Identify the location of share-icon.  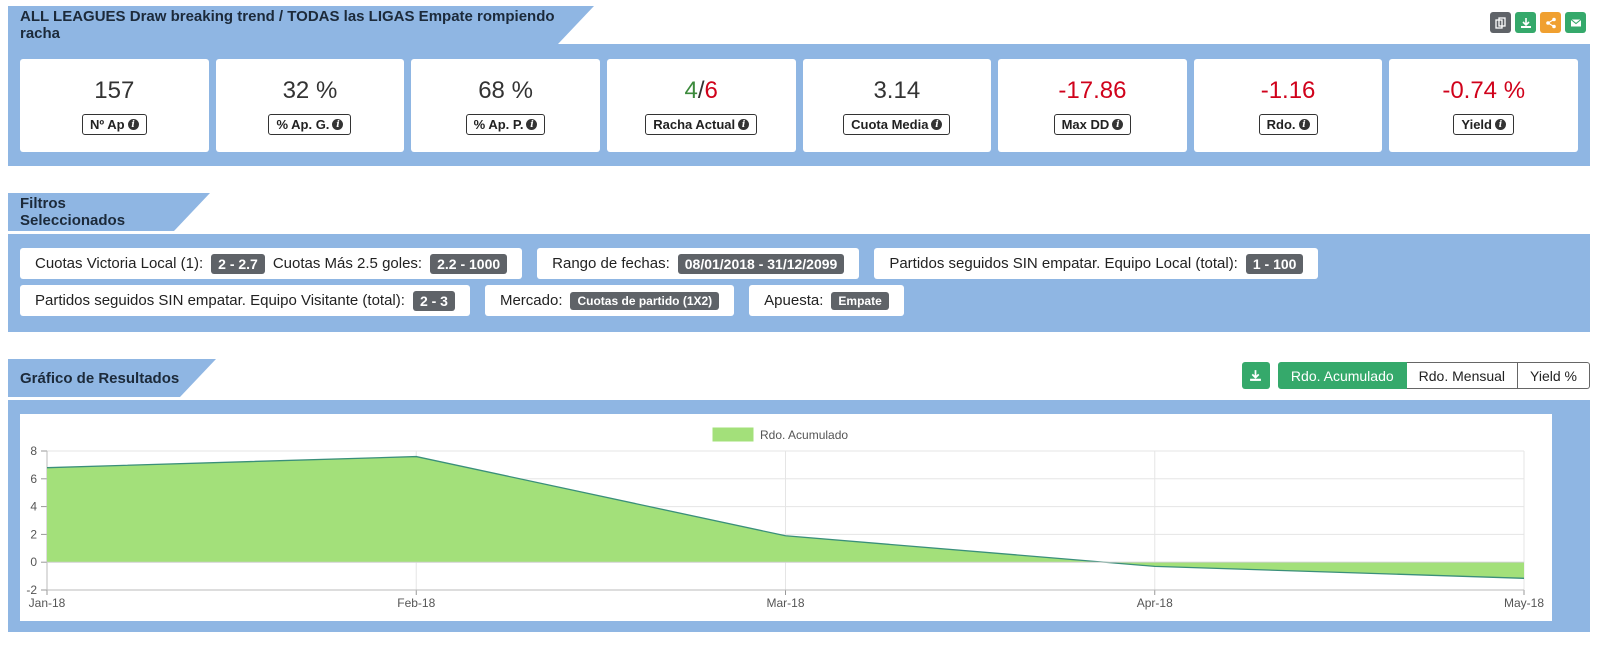
(1550, 22).